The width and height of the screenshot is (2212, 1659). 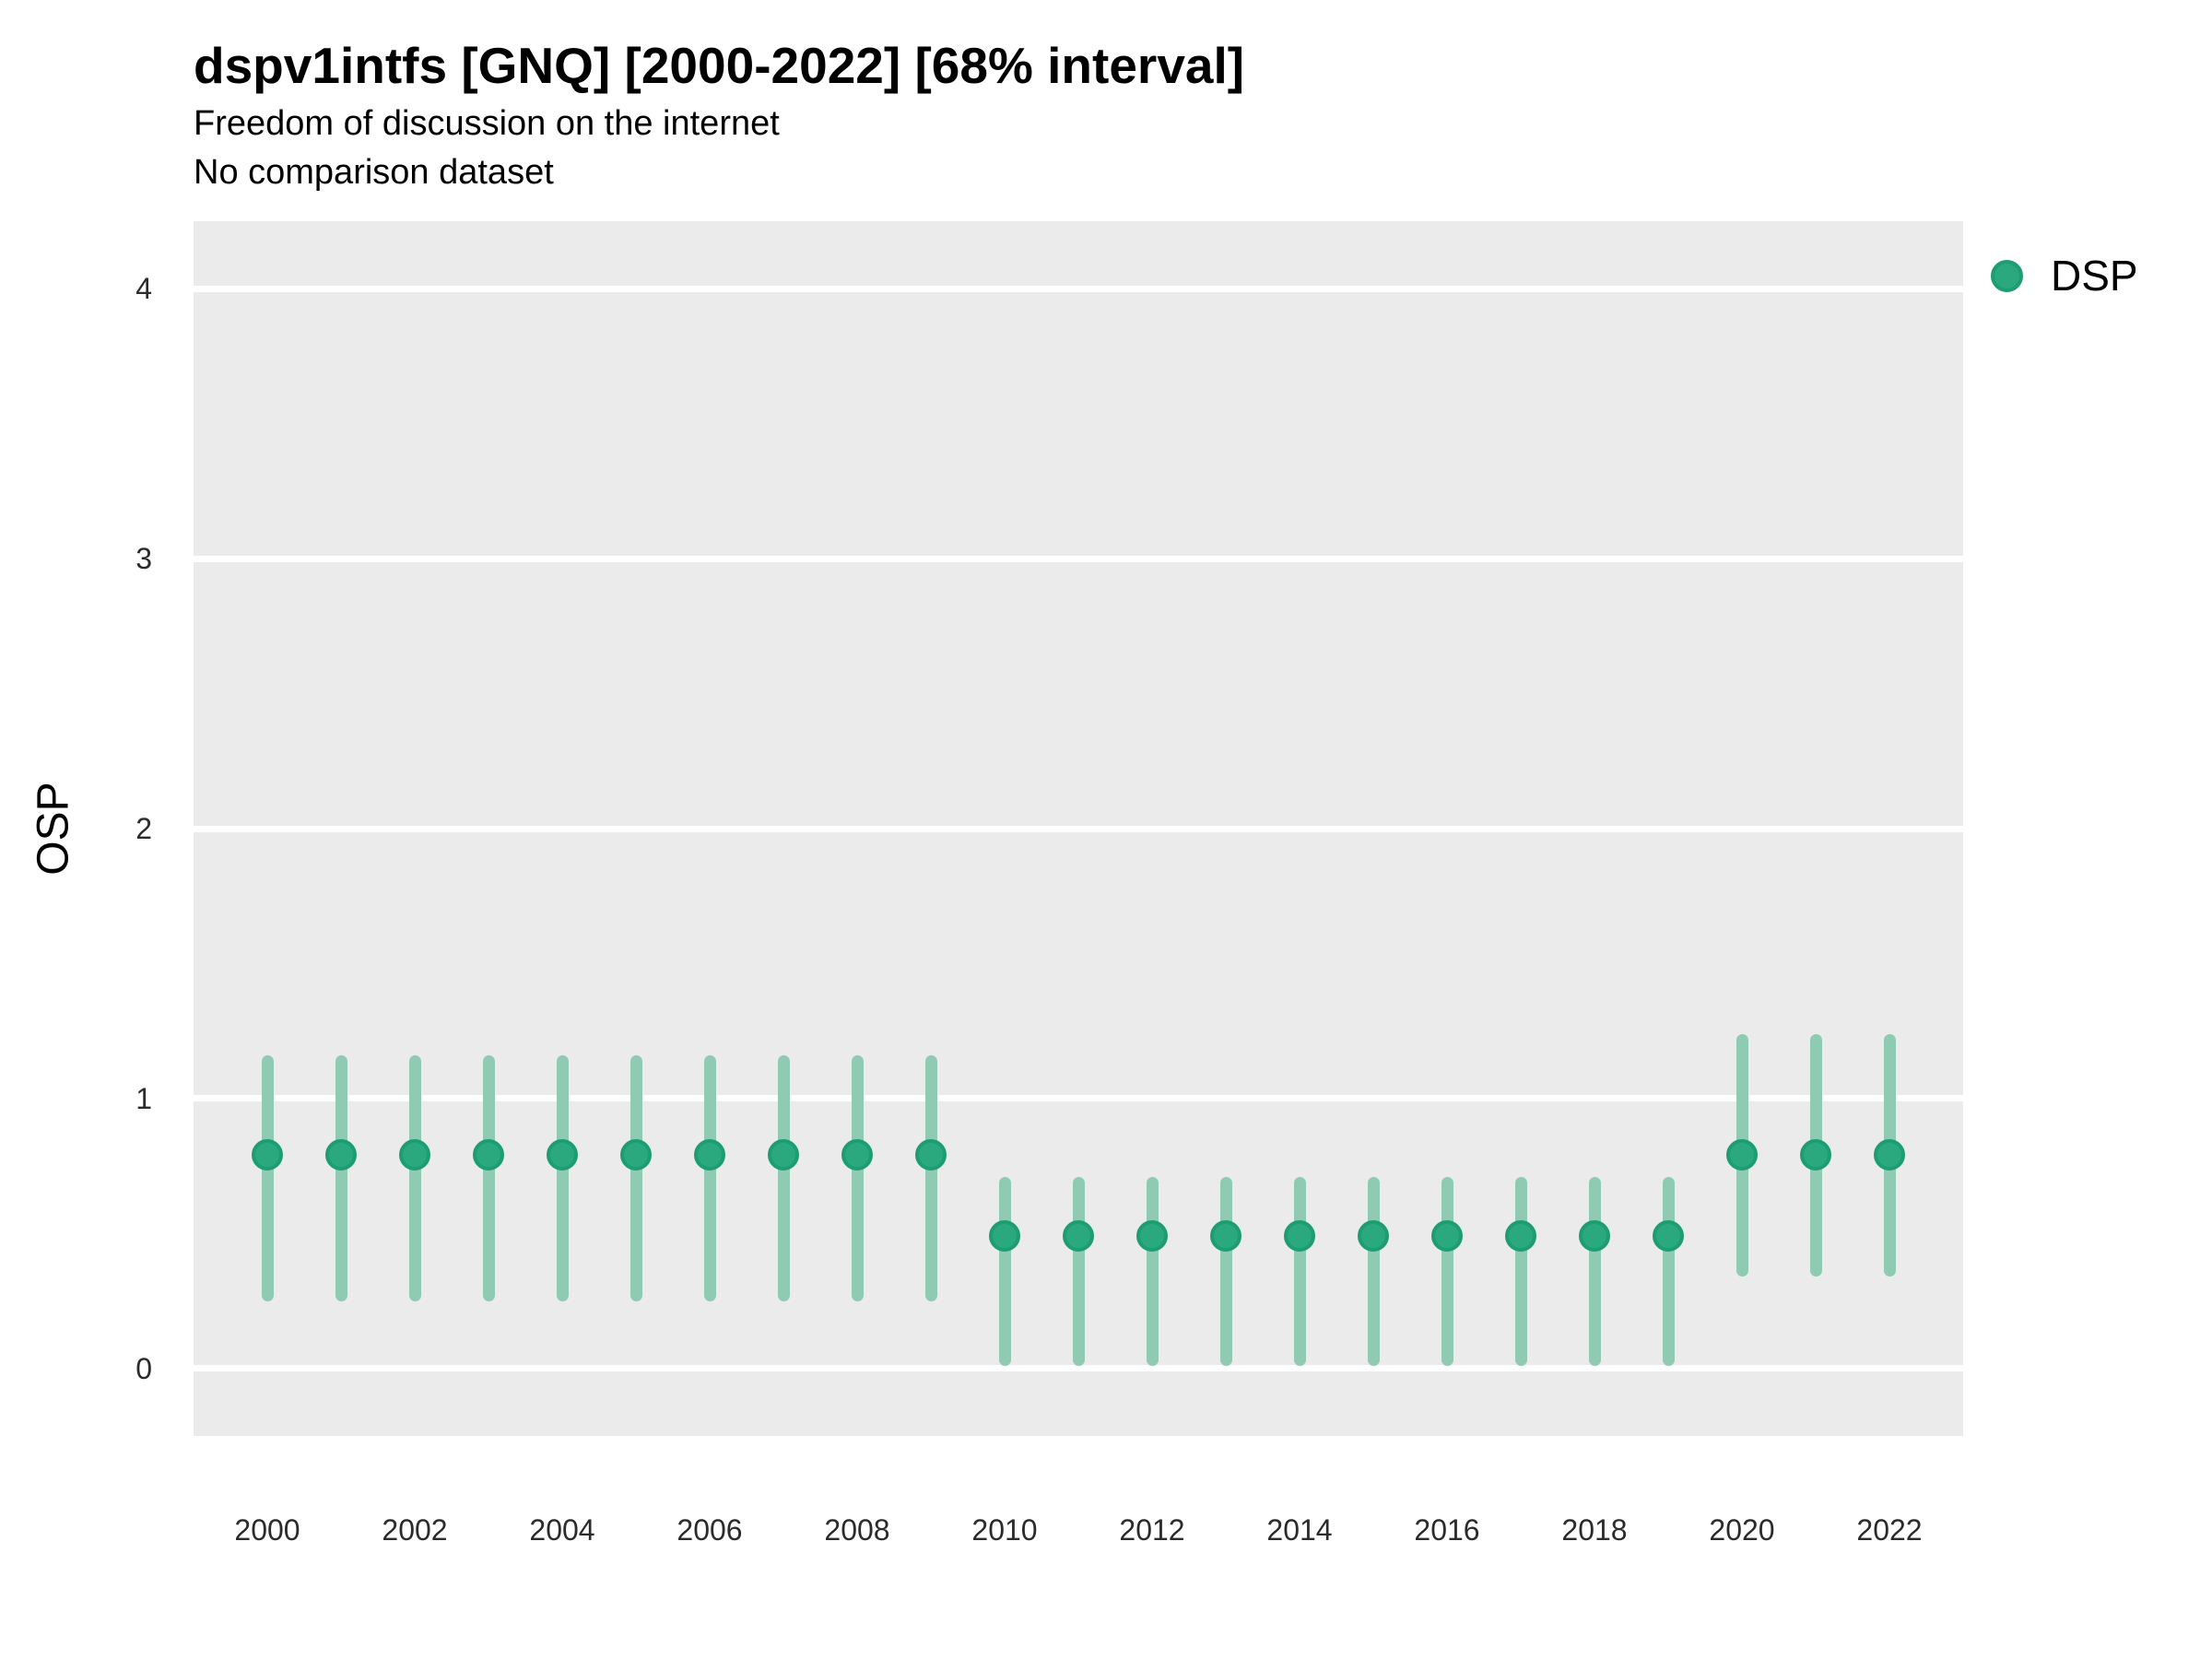 I want to click on point-2008, so click(x=857, y=1155).